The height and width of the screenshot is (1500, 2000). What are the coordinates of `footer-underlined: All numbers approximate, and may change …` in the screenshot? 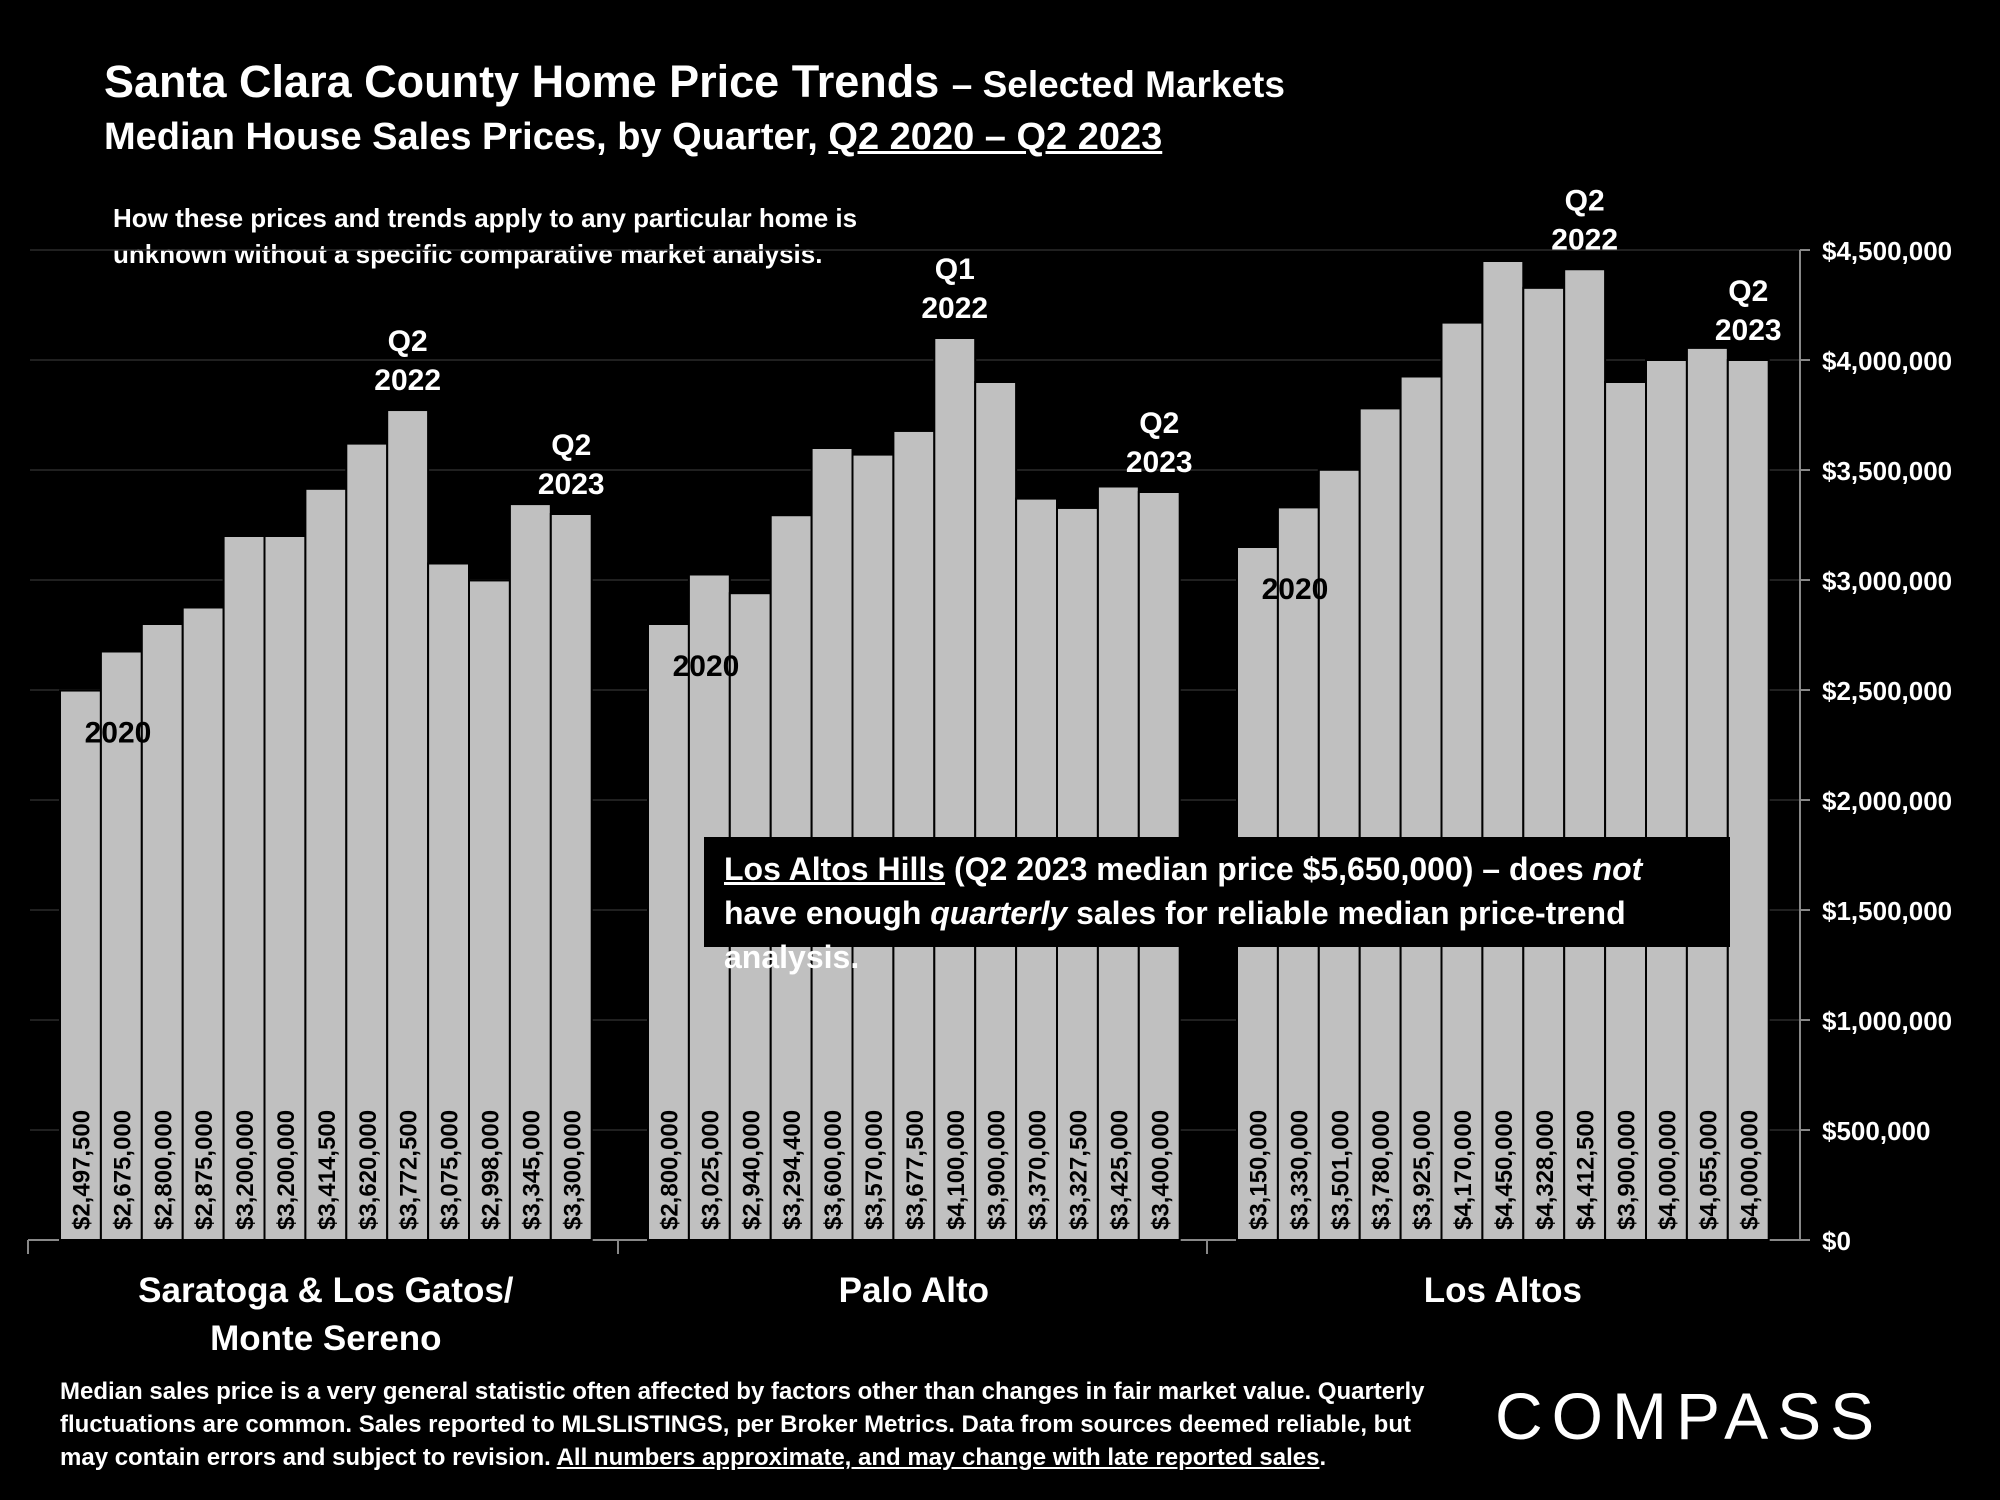 It's located at (938, 1457).